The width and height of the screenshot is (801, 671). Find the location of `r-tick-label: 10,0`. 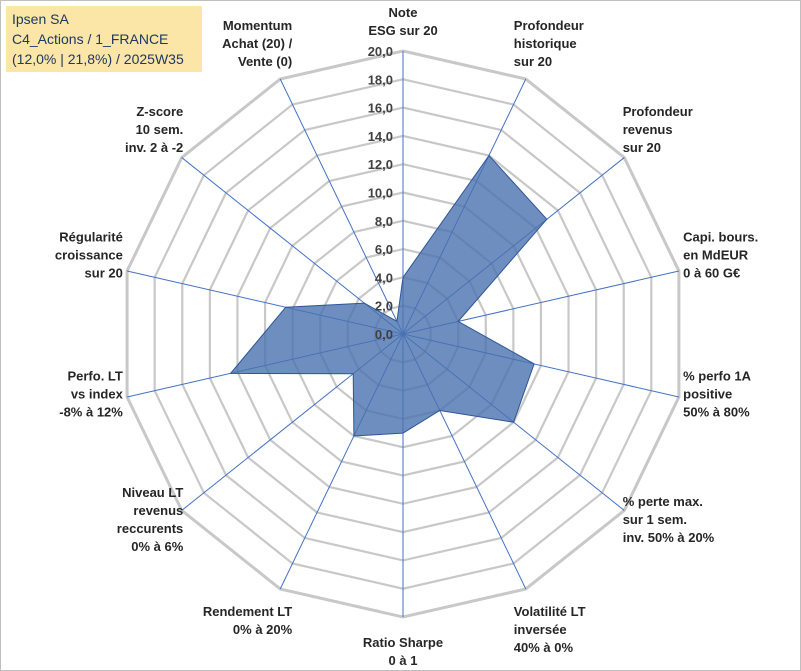

r-tick-label: 10,0 is located at coordinates (380, 193).